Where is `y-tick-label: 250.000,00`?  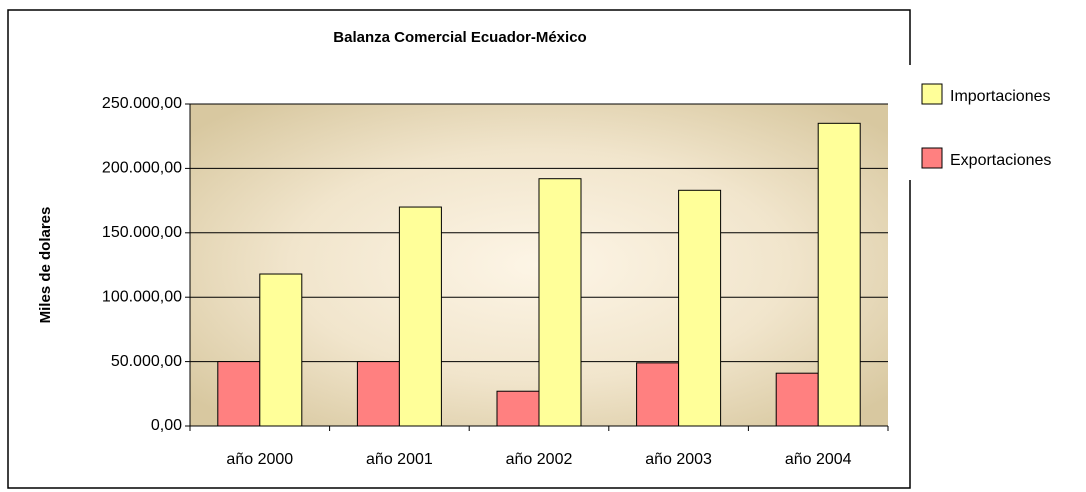 y-tick-label: 250.000,00 is located at coordinates (142, 103).